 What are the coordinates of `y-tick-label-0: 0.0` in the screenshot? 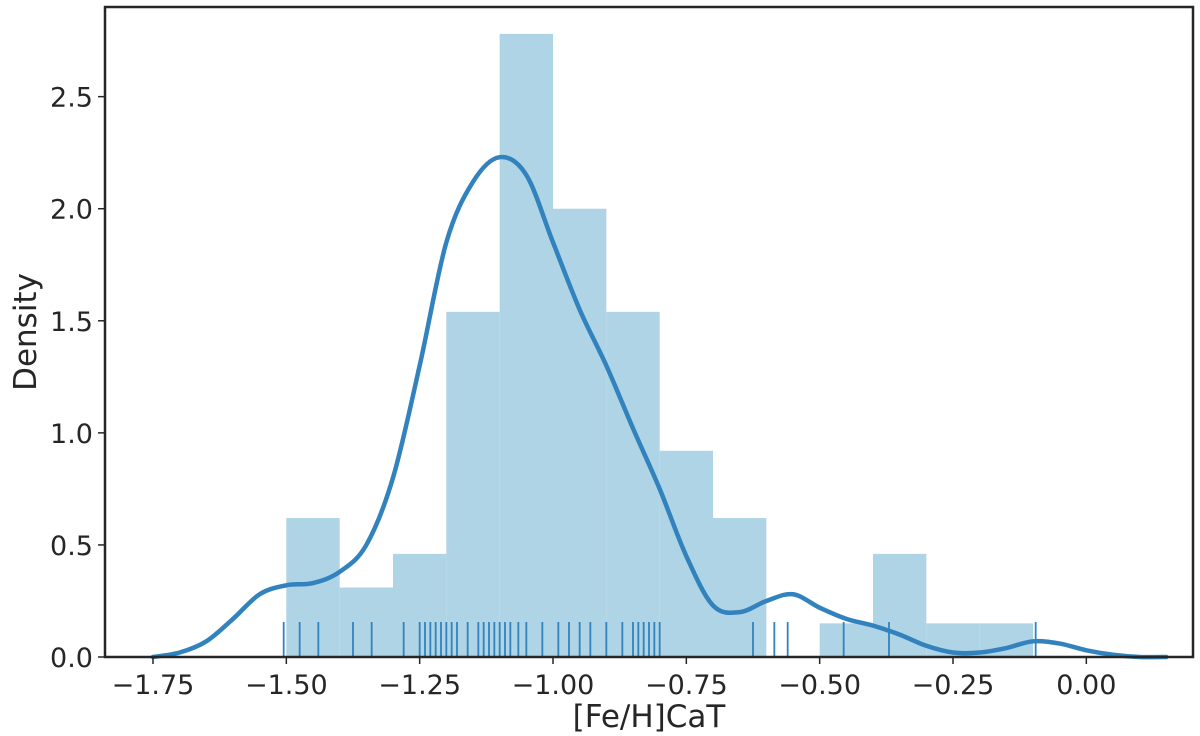 It's located at (71, 658).